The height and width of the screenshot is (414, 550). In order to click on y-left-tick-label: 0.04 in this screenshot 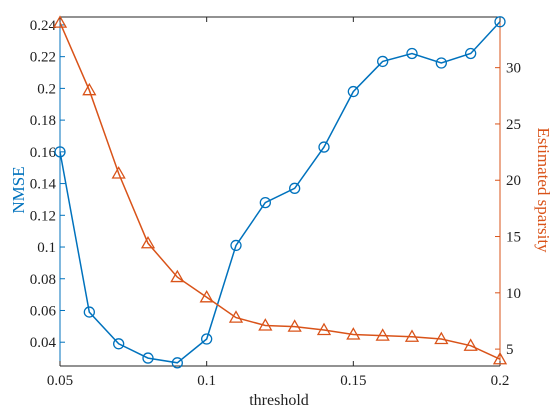, I will do `click(43, 343)`.